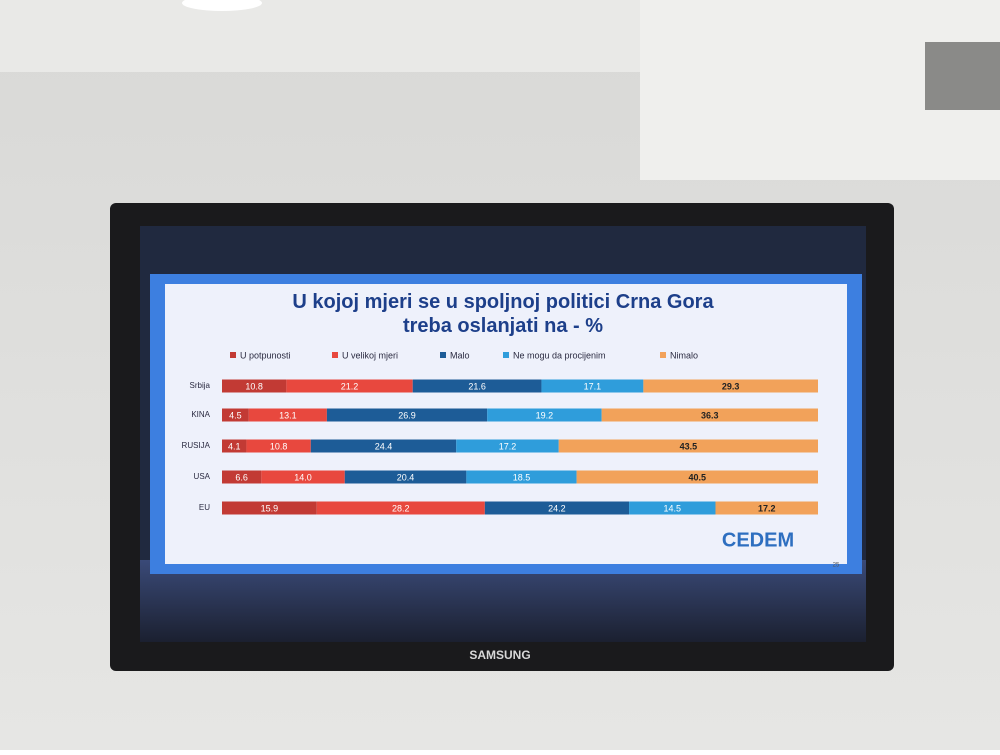 The width and height of the screenshot is (1000, 755). I want to click on legend-label: Ne mogu da procijenim, so click(559, 355).